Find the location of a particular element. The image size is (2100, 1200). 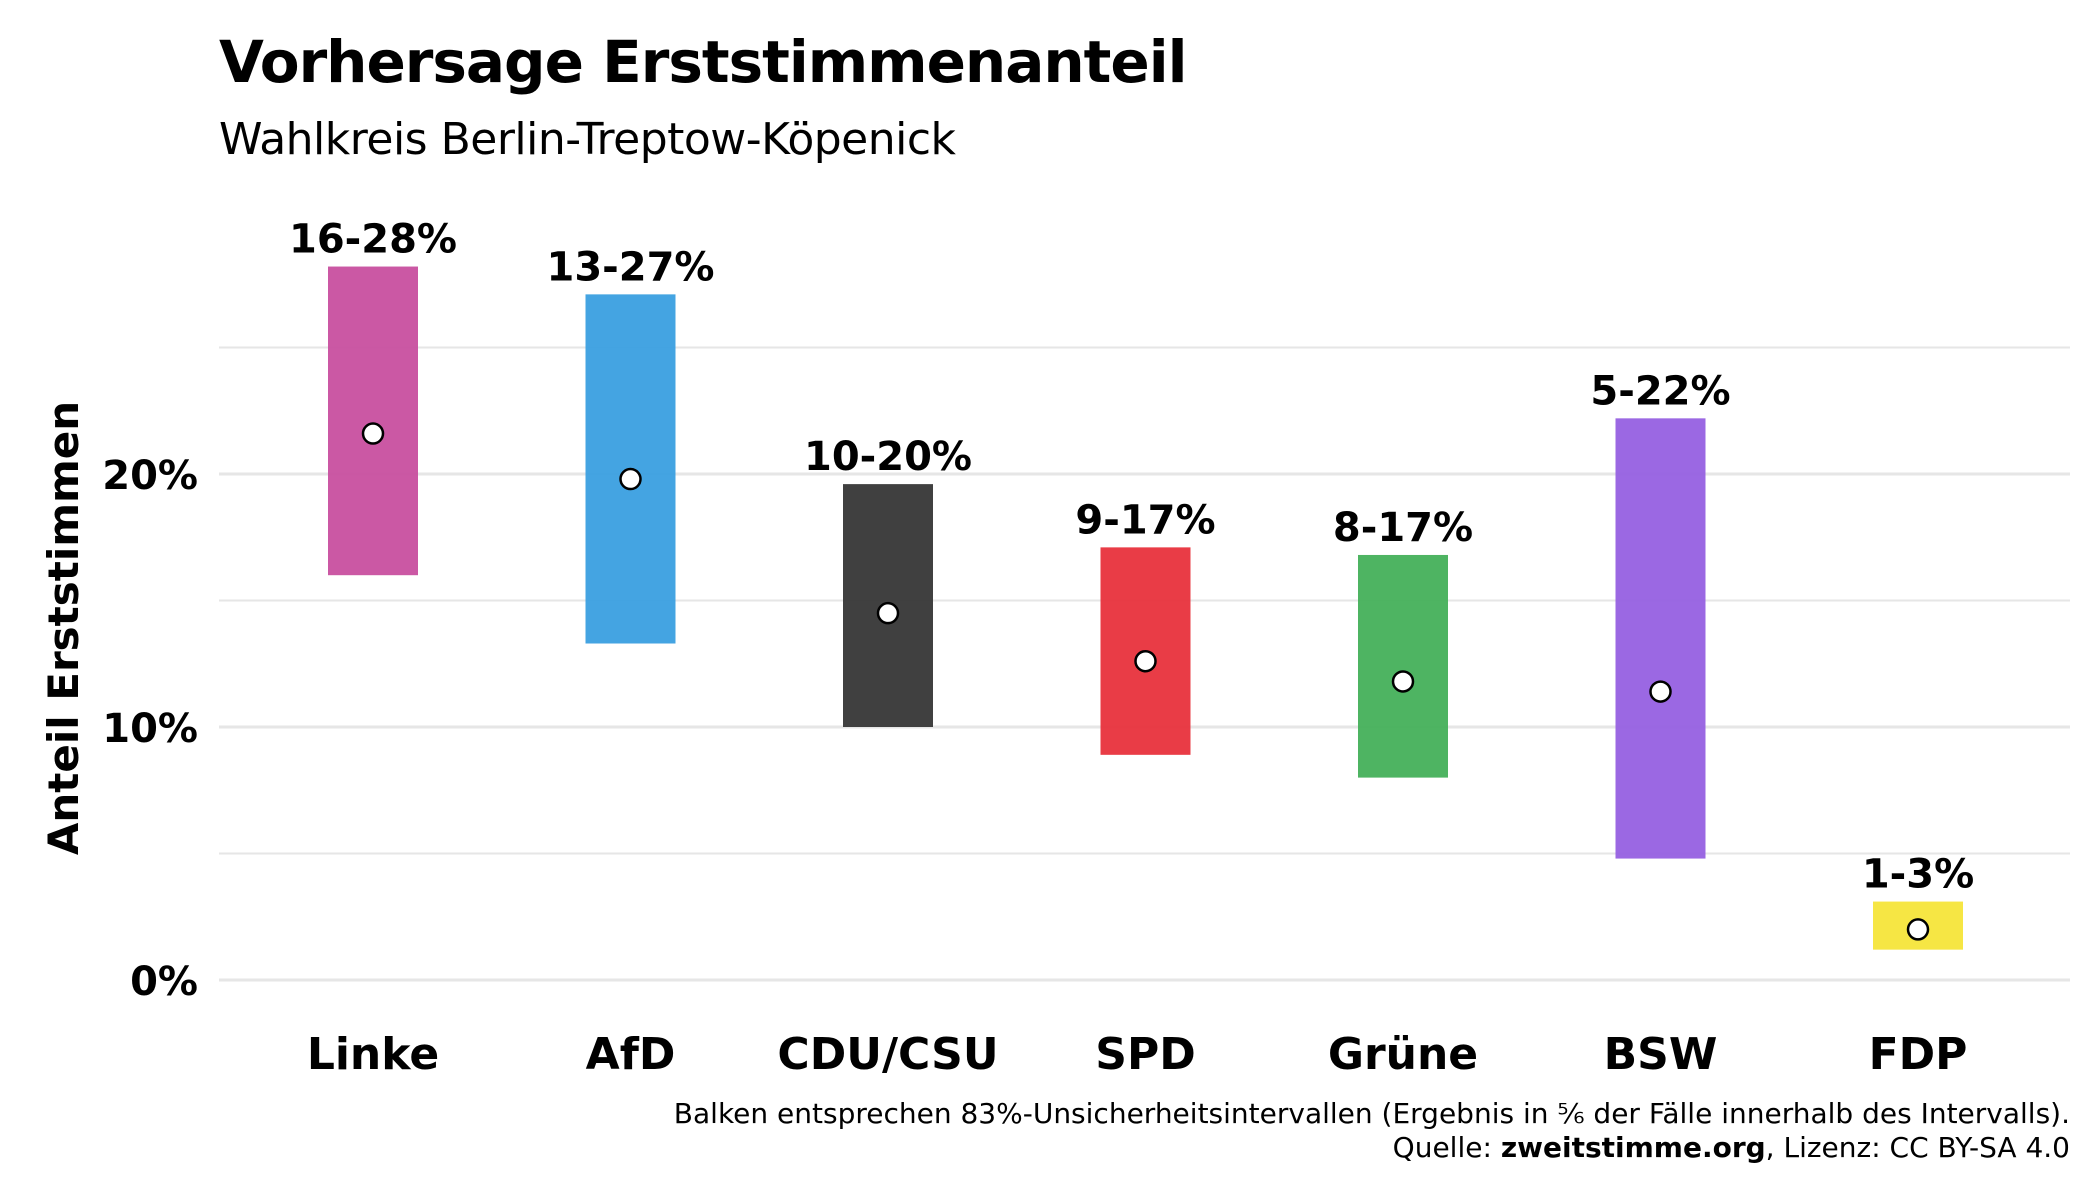

chart-subtitle: Wahlkreis Berlin-Treptow-Köpenick is located at coordinates (587, 139).